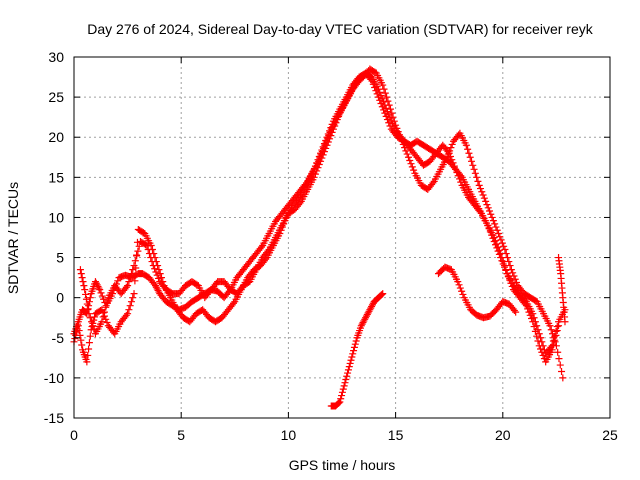 The height and width of the screenshot is (480, 640). I want to click on x-tick-label: 10, so click(289, 435).